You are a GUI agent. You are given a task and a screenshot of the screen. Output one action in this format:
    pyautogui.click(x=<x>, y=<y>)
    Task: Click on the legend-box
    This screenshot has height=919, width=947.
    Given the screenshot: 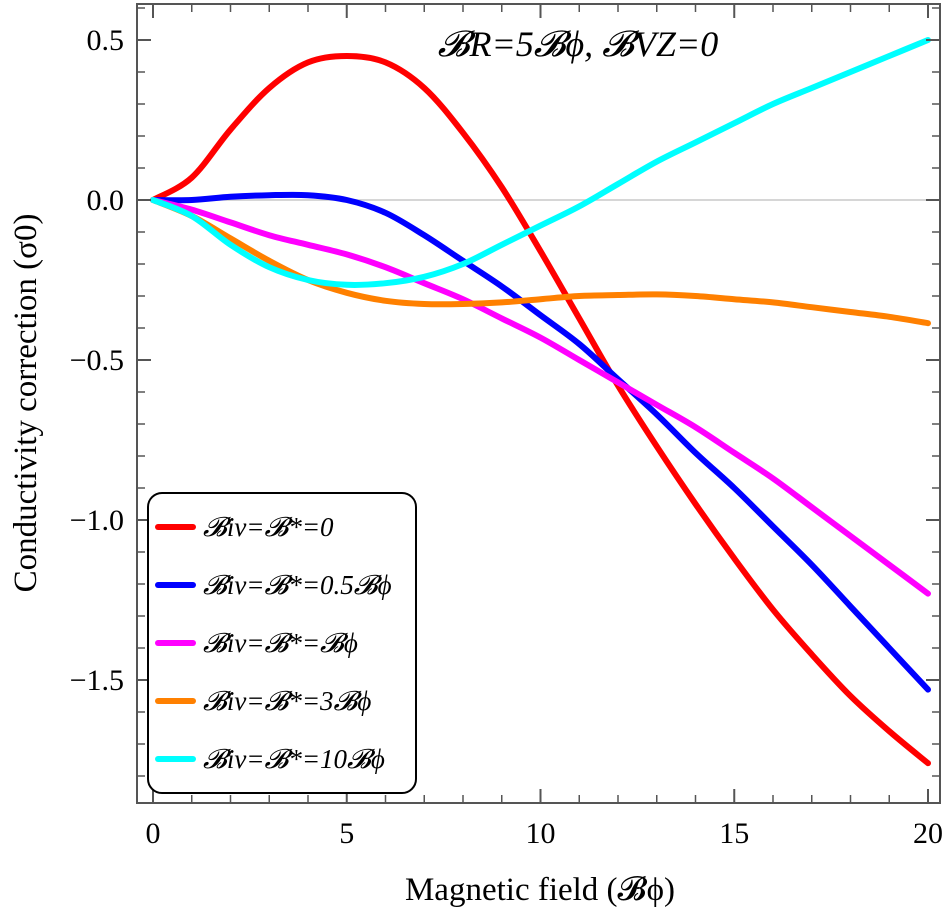 What is the action you would take?
    pyautogui.click(x=282, y=643)
    